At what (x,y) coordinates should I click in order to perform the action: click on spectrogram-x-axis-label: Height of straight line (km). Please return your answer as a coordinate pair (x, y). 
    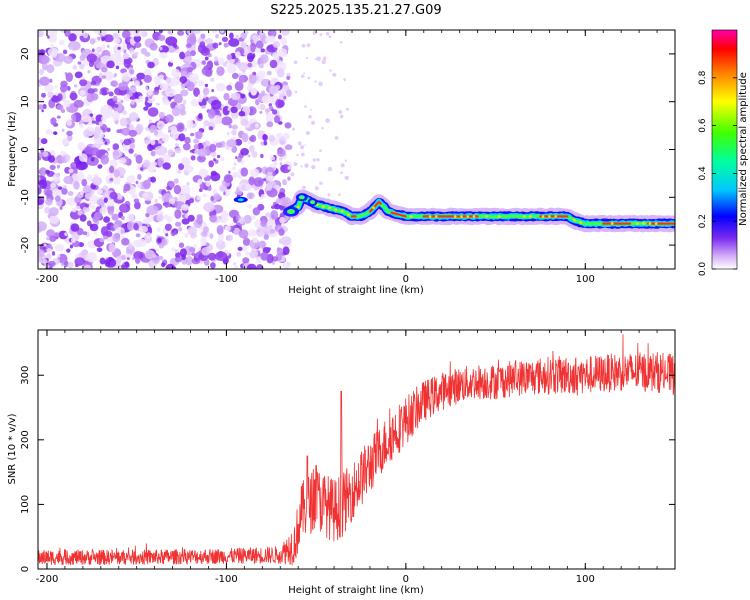
    Looking at the image, I should click on (356, 290).